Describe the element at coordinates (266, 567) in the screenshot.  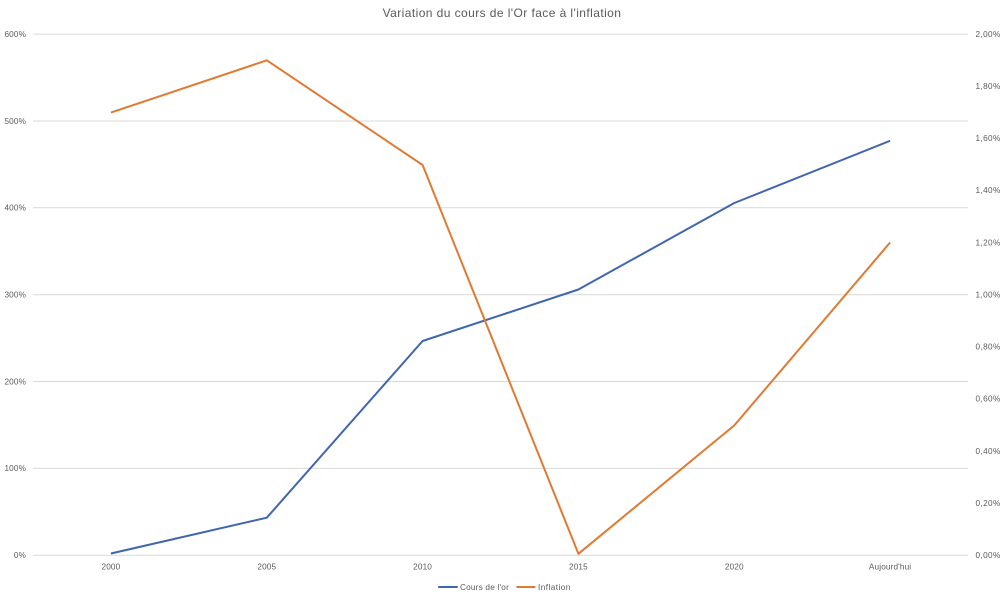
I see `svg-text: 2005` at that location.